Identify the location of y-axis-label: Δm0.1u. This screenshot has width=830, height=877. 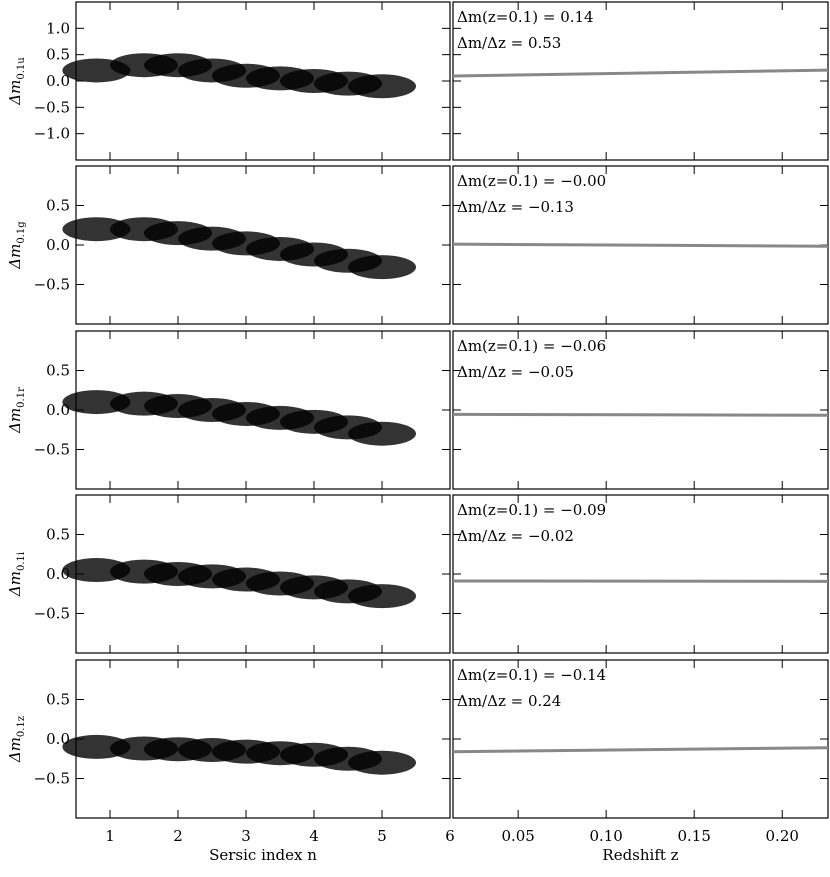
(16, 81).